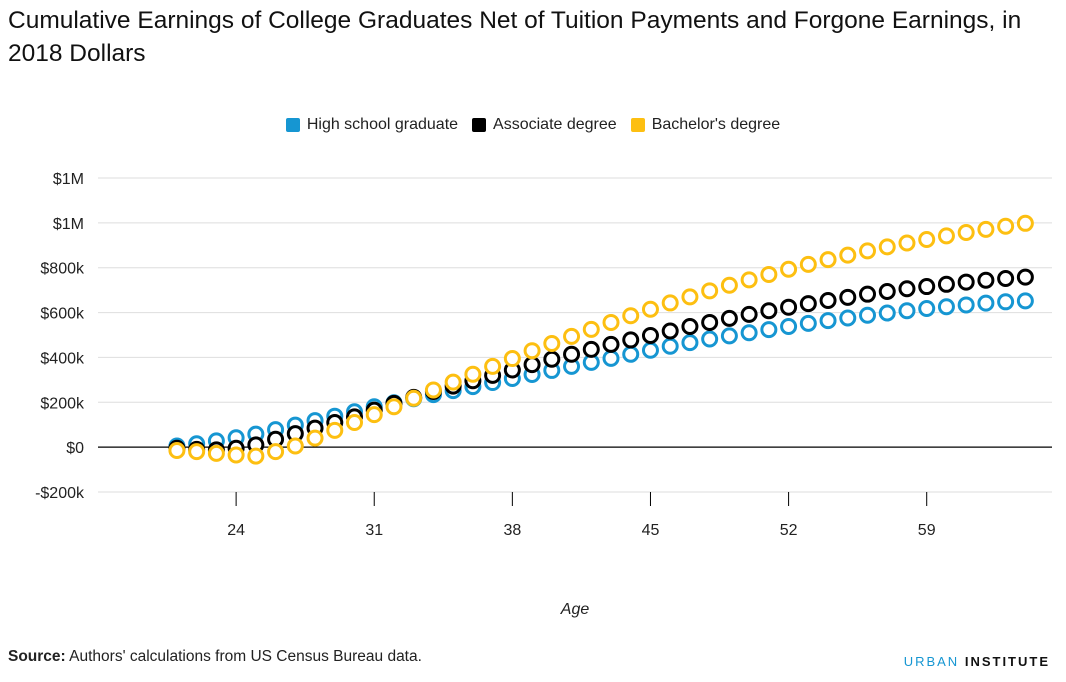 This screenshot has width=1066, height=682. Describe the element at coordinates (62, 314) in the screenshot. I see `y-tick-label: $600k` at that location.